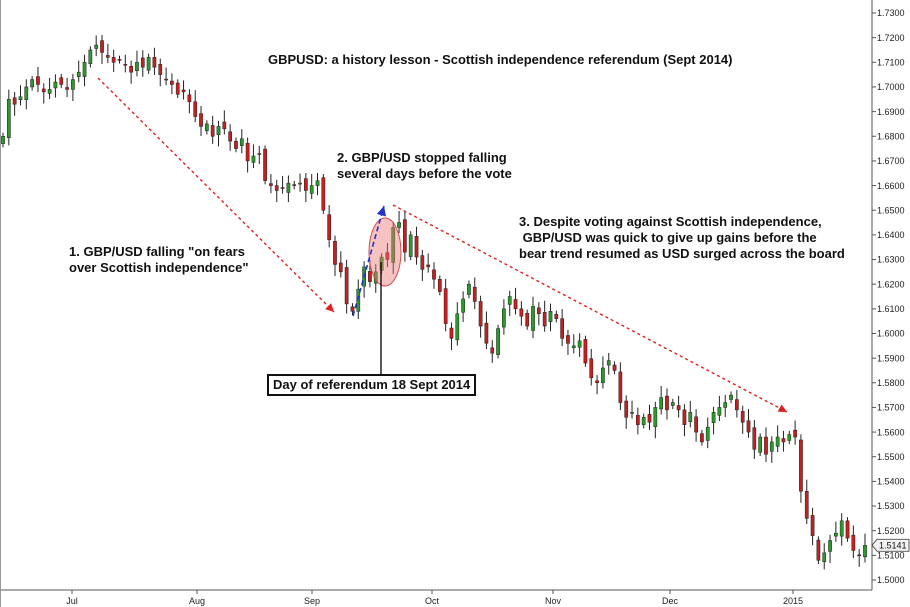 This screenshot has width=910, height=607. What do you see at coordinates (891, 556) in the screenshot?
I see `y-tick-label: 1.5100` at bounding box center [891, 556].